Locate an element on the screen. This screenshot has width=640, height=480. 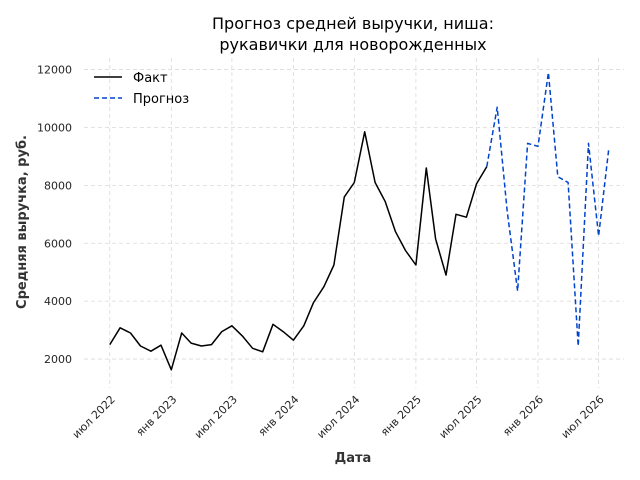
x-tick-label: янв 2023 is located at coordinates (157, 416).